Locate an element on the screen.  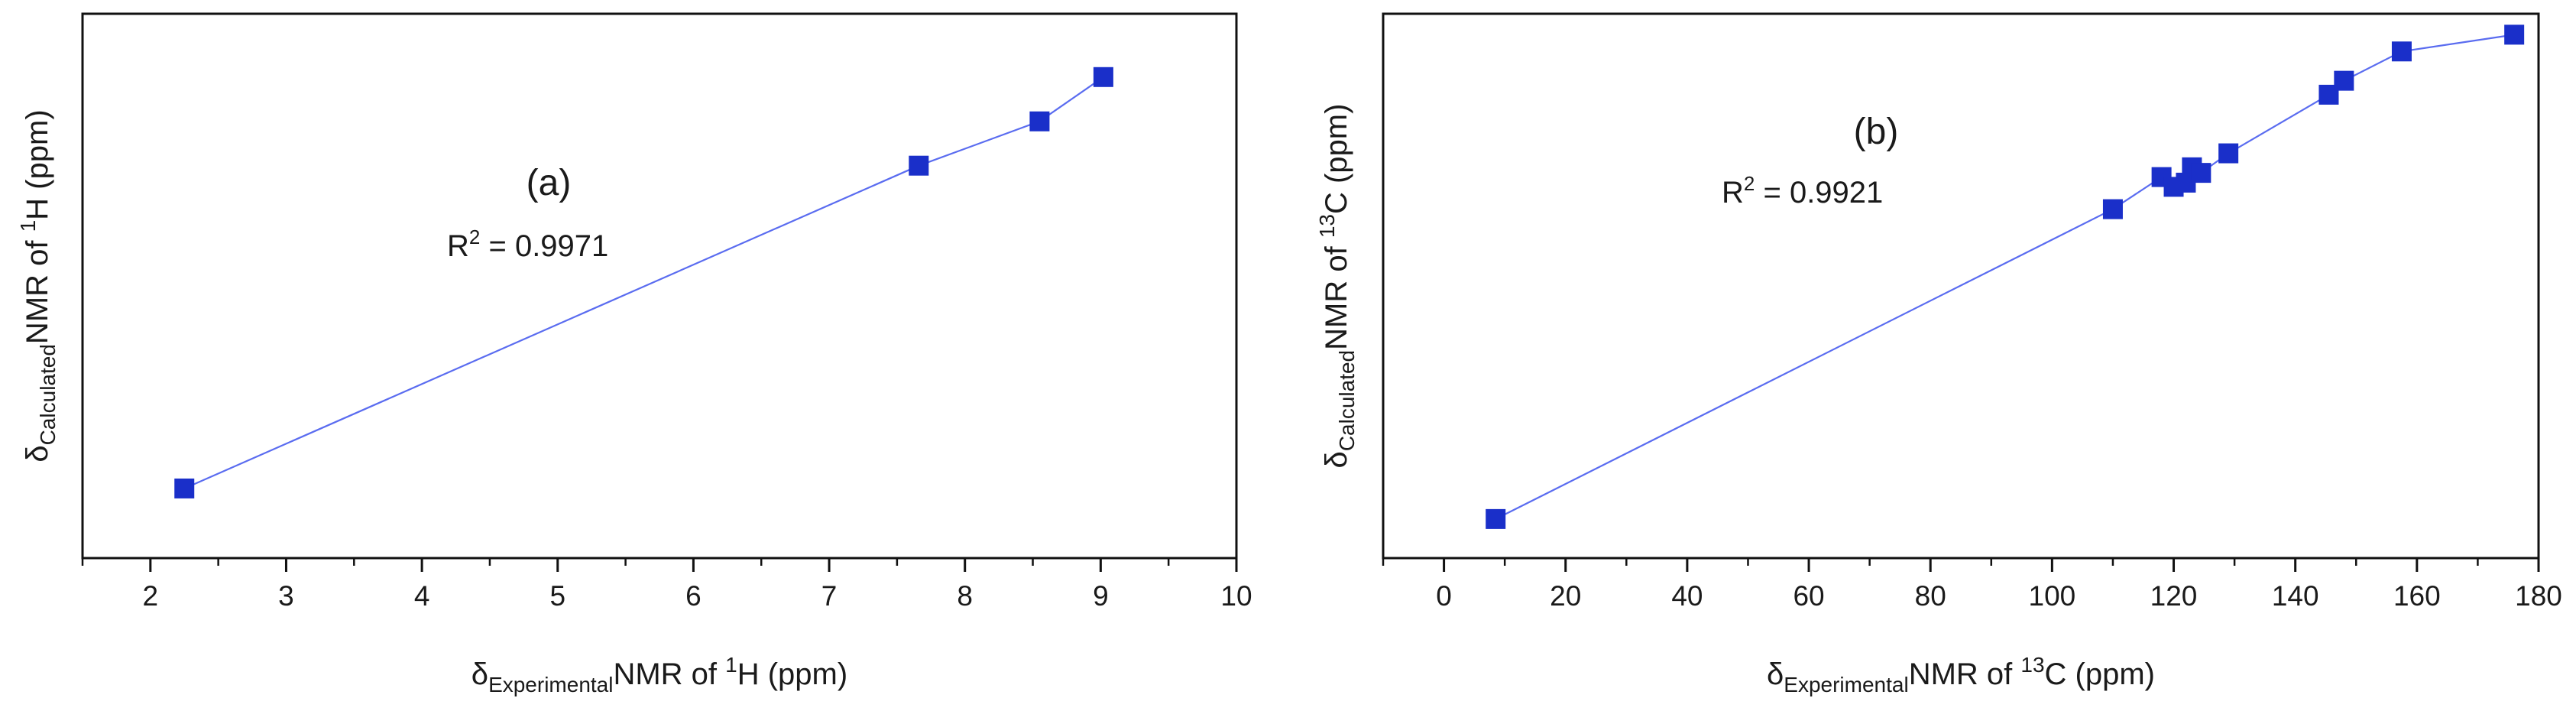
y-label-nucleus: H (ppm) is located at coordinates (37, 164).